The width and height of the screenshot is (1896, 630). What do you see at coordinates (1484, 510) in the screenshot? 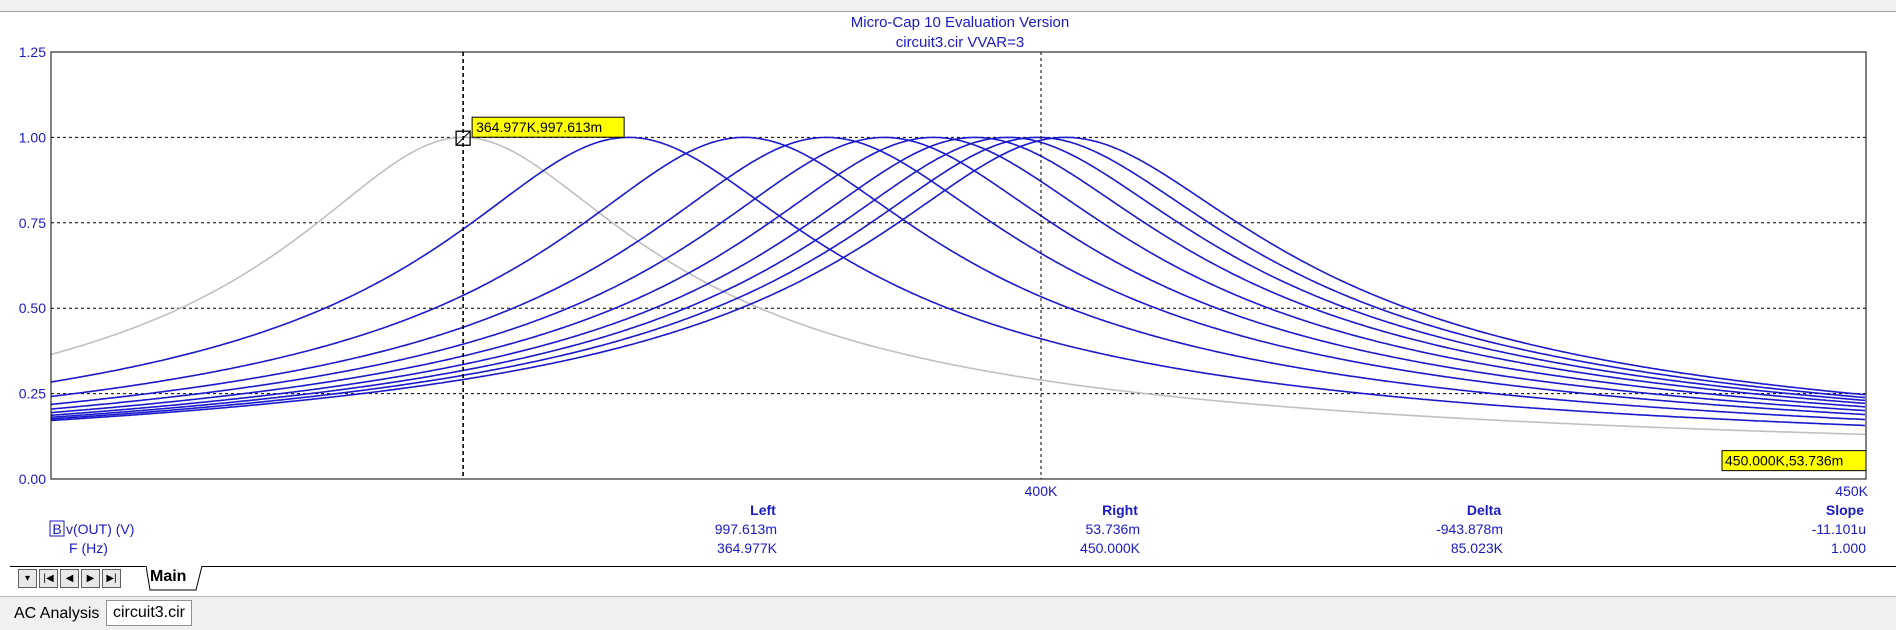
I see `header-delta: Delta` at bounding box center [1484, 510].